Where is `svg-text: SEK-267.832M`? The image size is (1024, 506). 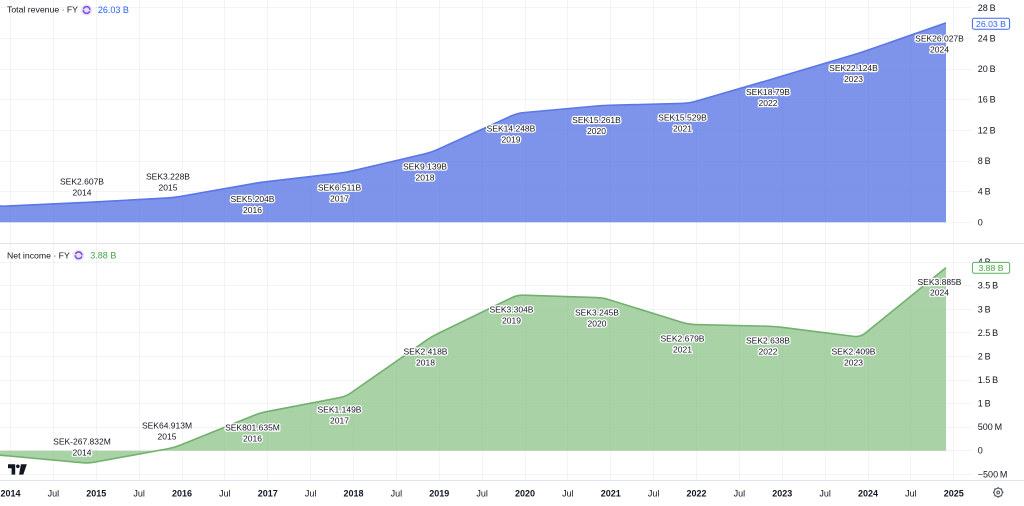 svg-text: SEK-267.832M is located at coordinates (82, 442).